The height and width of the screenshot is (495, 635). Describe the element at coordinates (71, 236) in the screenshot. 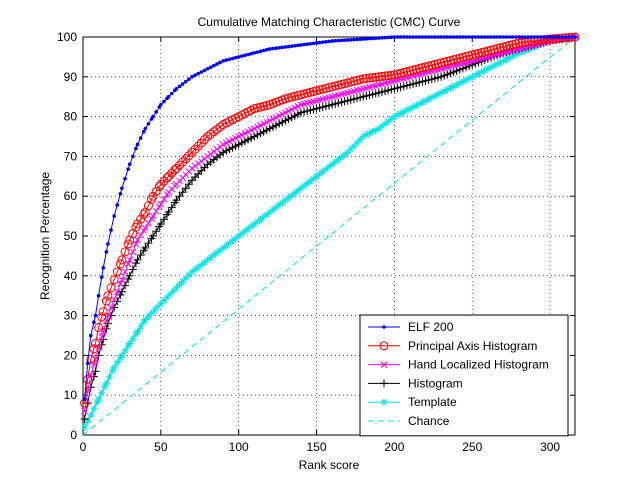

I see `y-tick-label: 50` at that location.